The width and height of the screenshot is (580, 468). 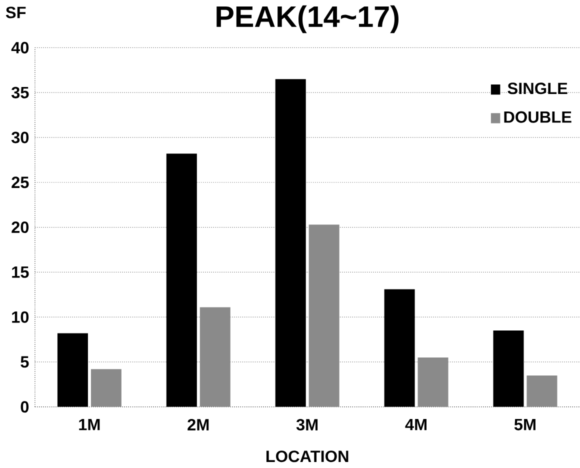 What do you see at coordinates (307, 456) in the screenshot?
I see `x-axis-title: LOCATION` at bounding box center [307, 456].